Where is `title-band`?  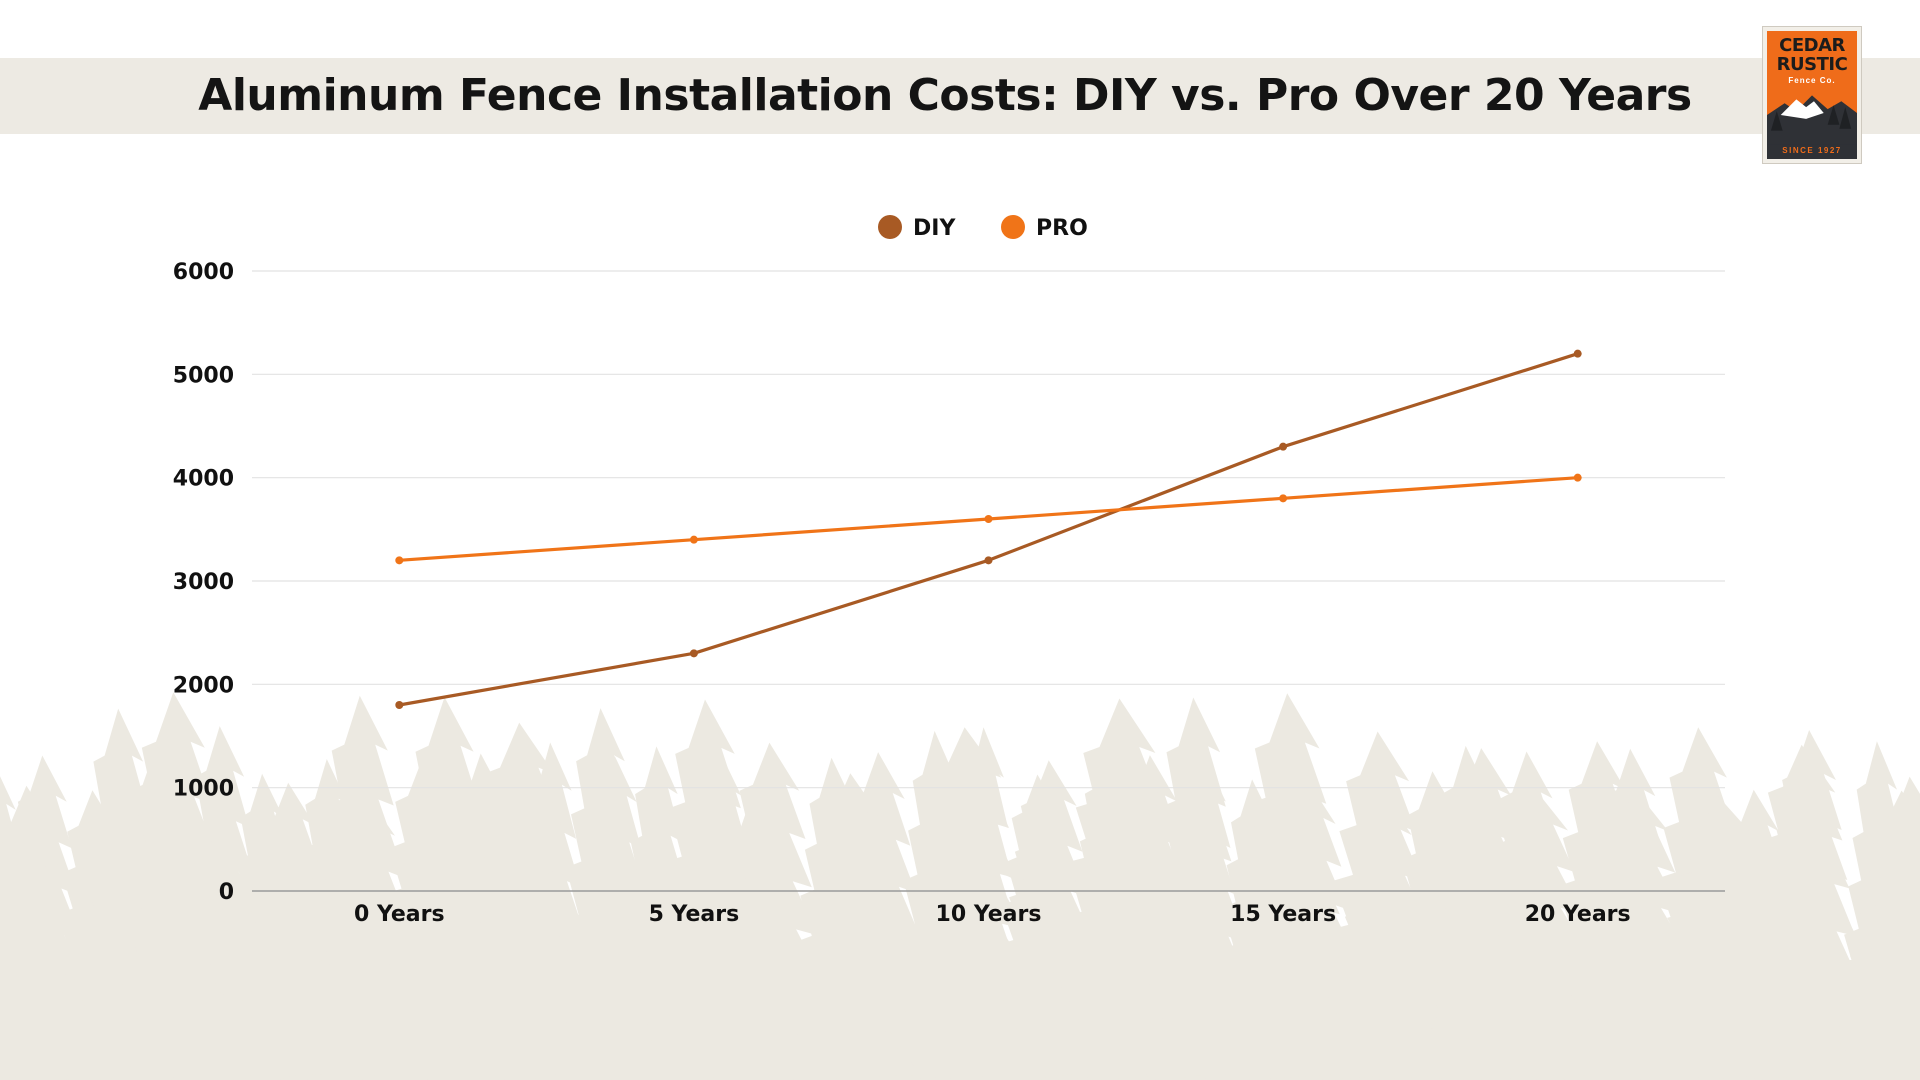 title-band is located at coordinates (960, 96).